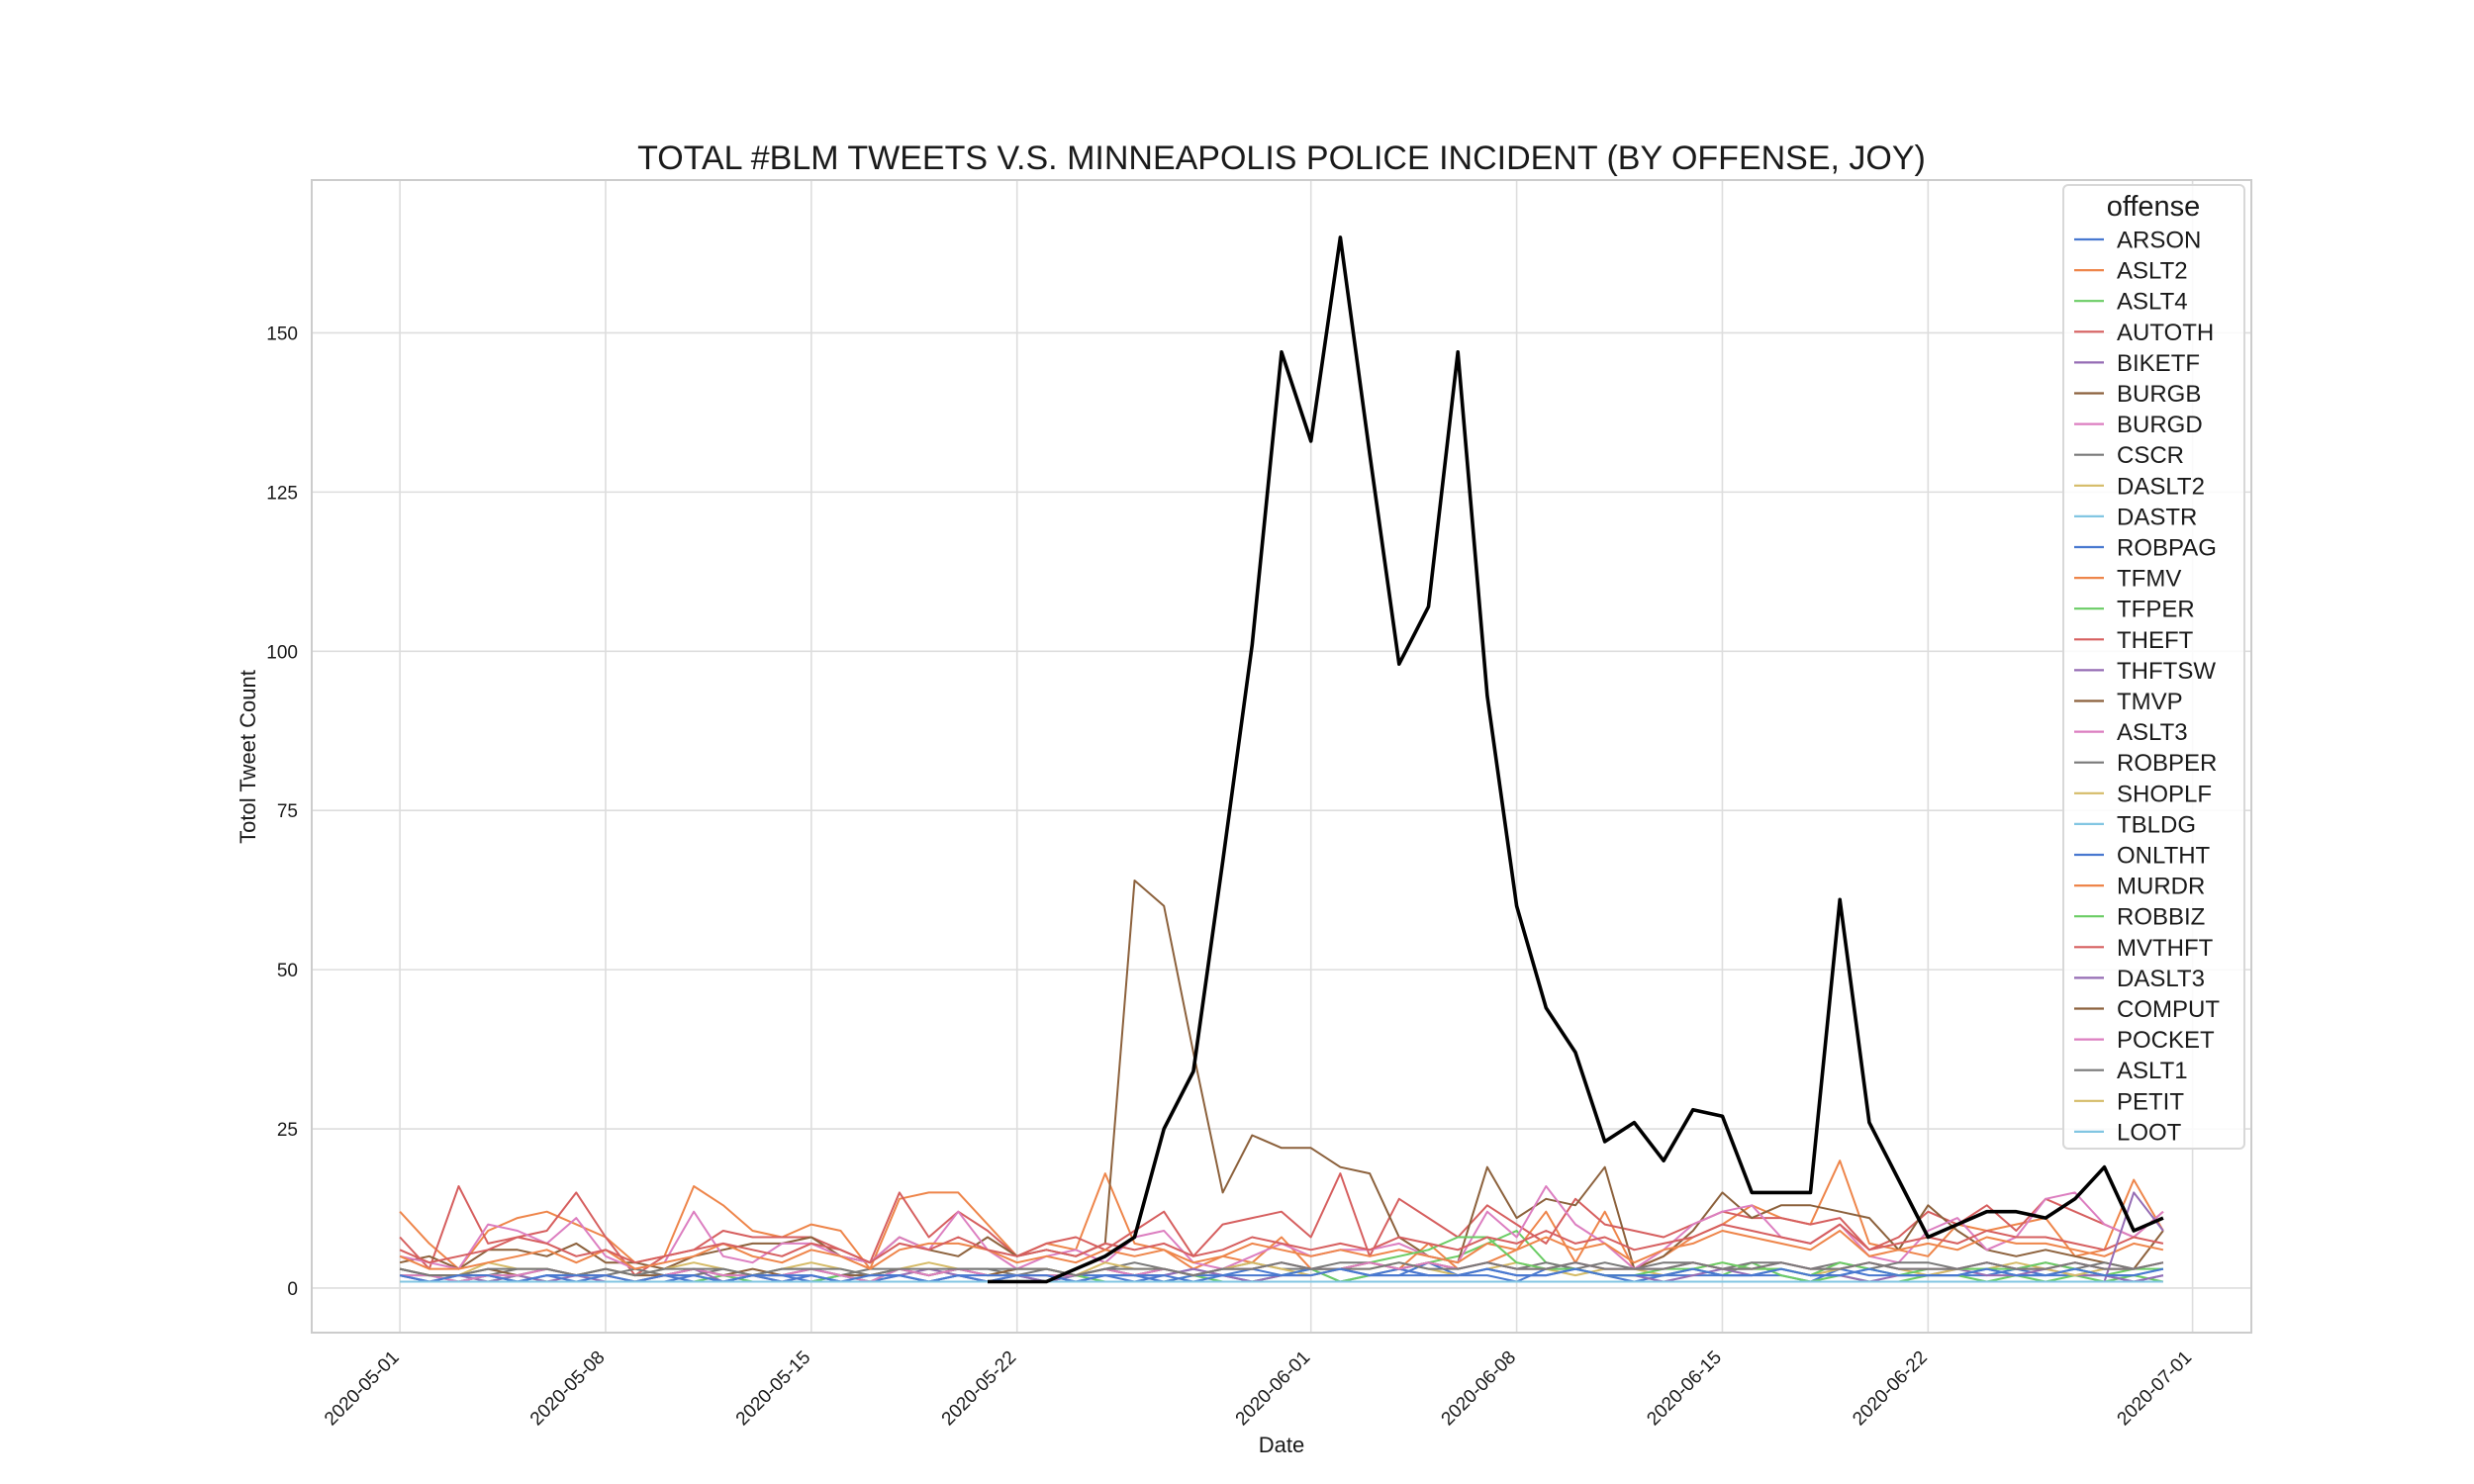 The height and width of the screenshot is (1484, 2474). I want to click on series-line-aslt2, so click(1281, 1214).